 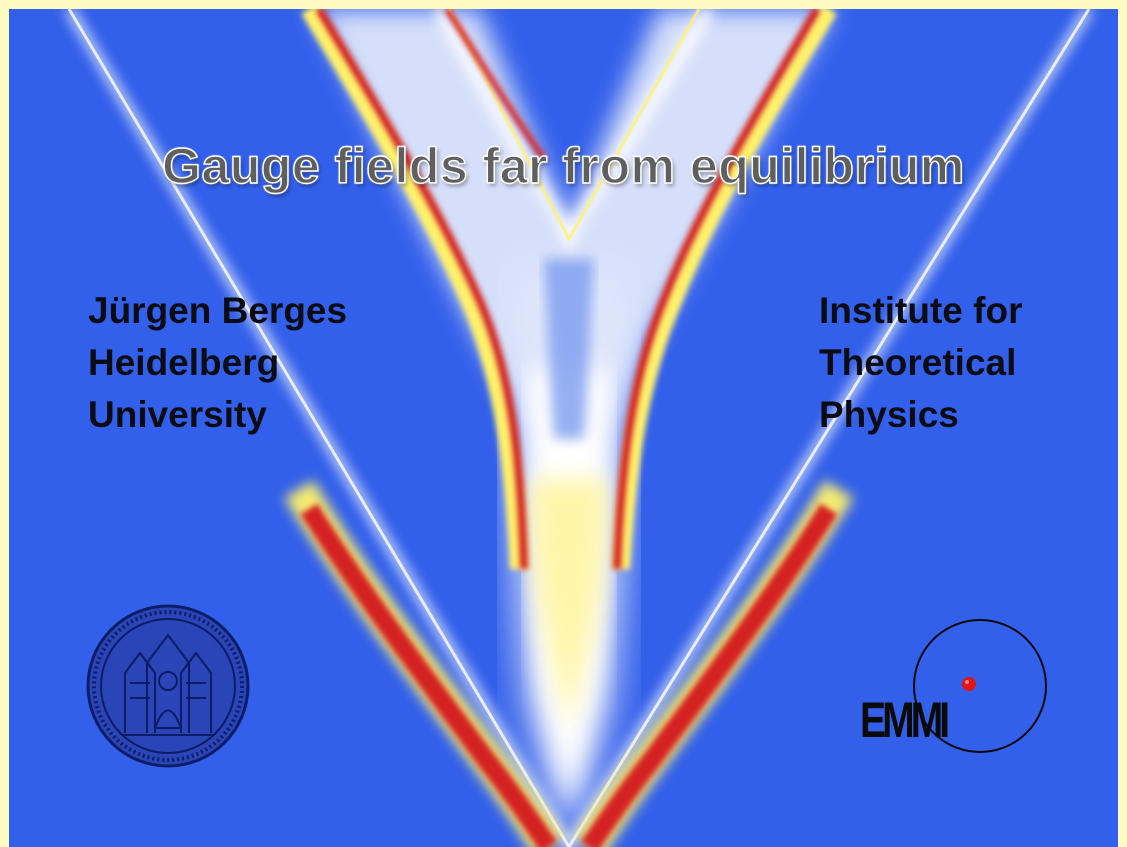 I want to click on emmi-logo-icon, so click(x=980, y=686).